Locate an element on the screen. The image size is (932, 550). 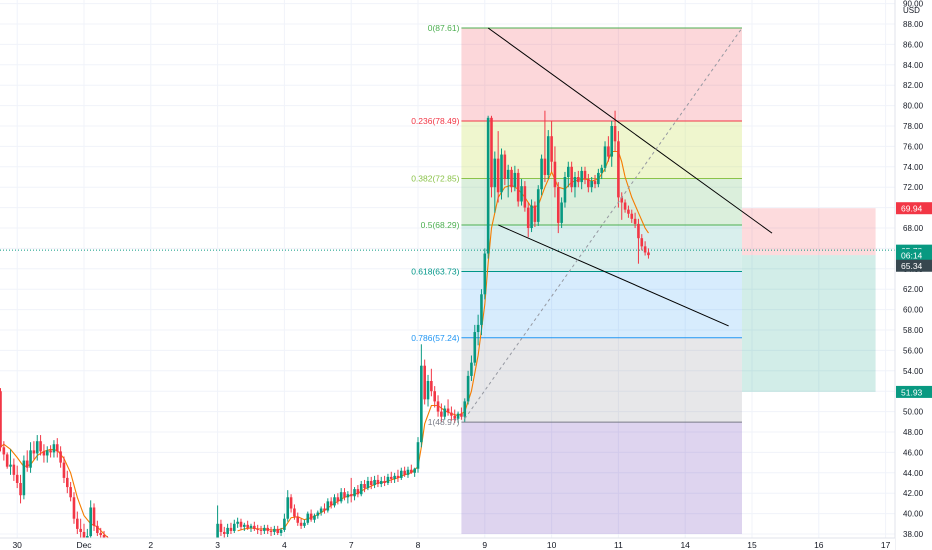
price-tick-label: 54.00 is located at coordinates (913, 371).